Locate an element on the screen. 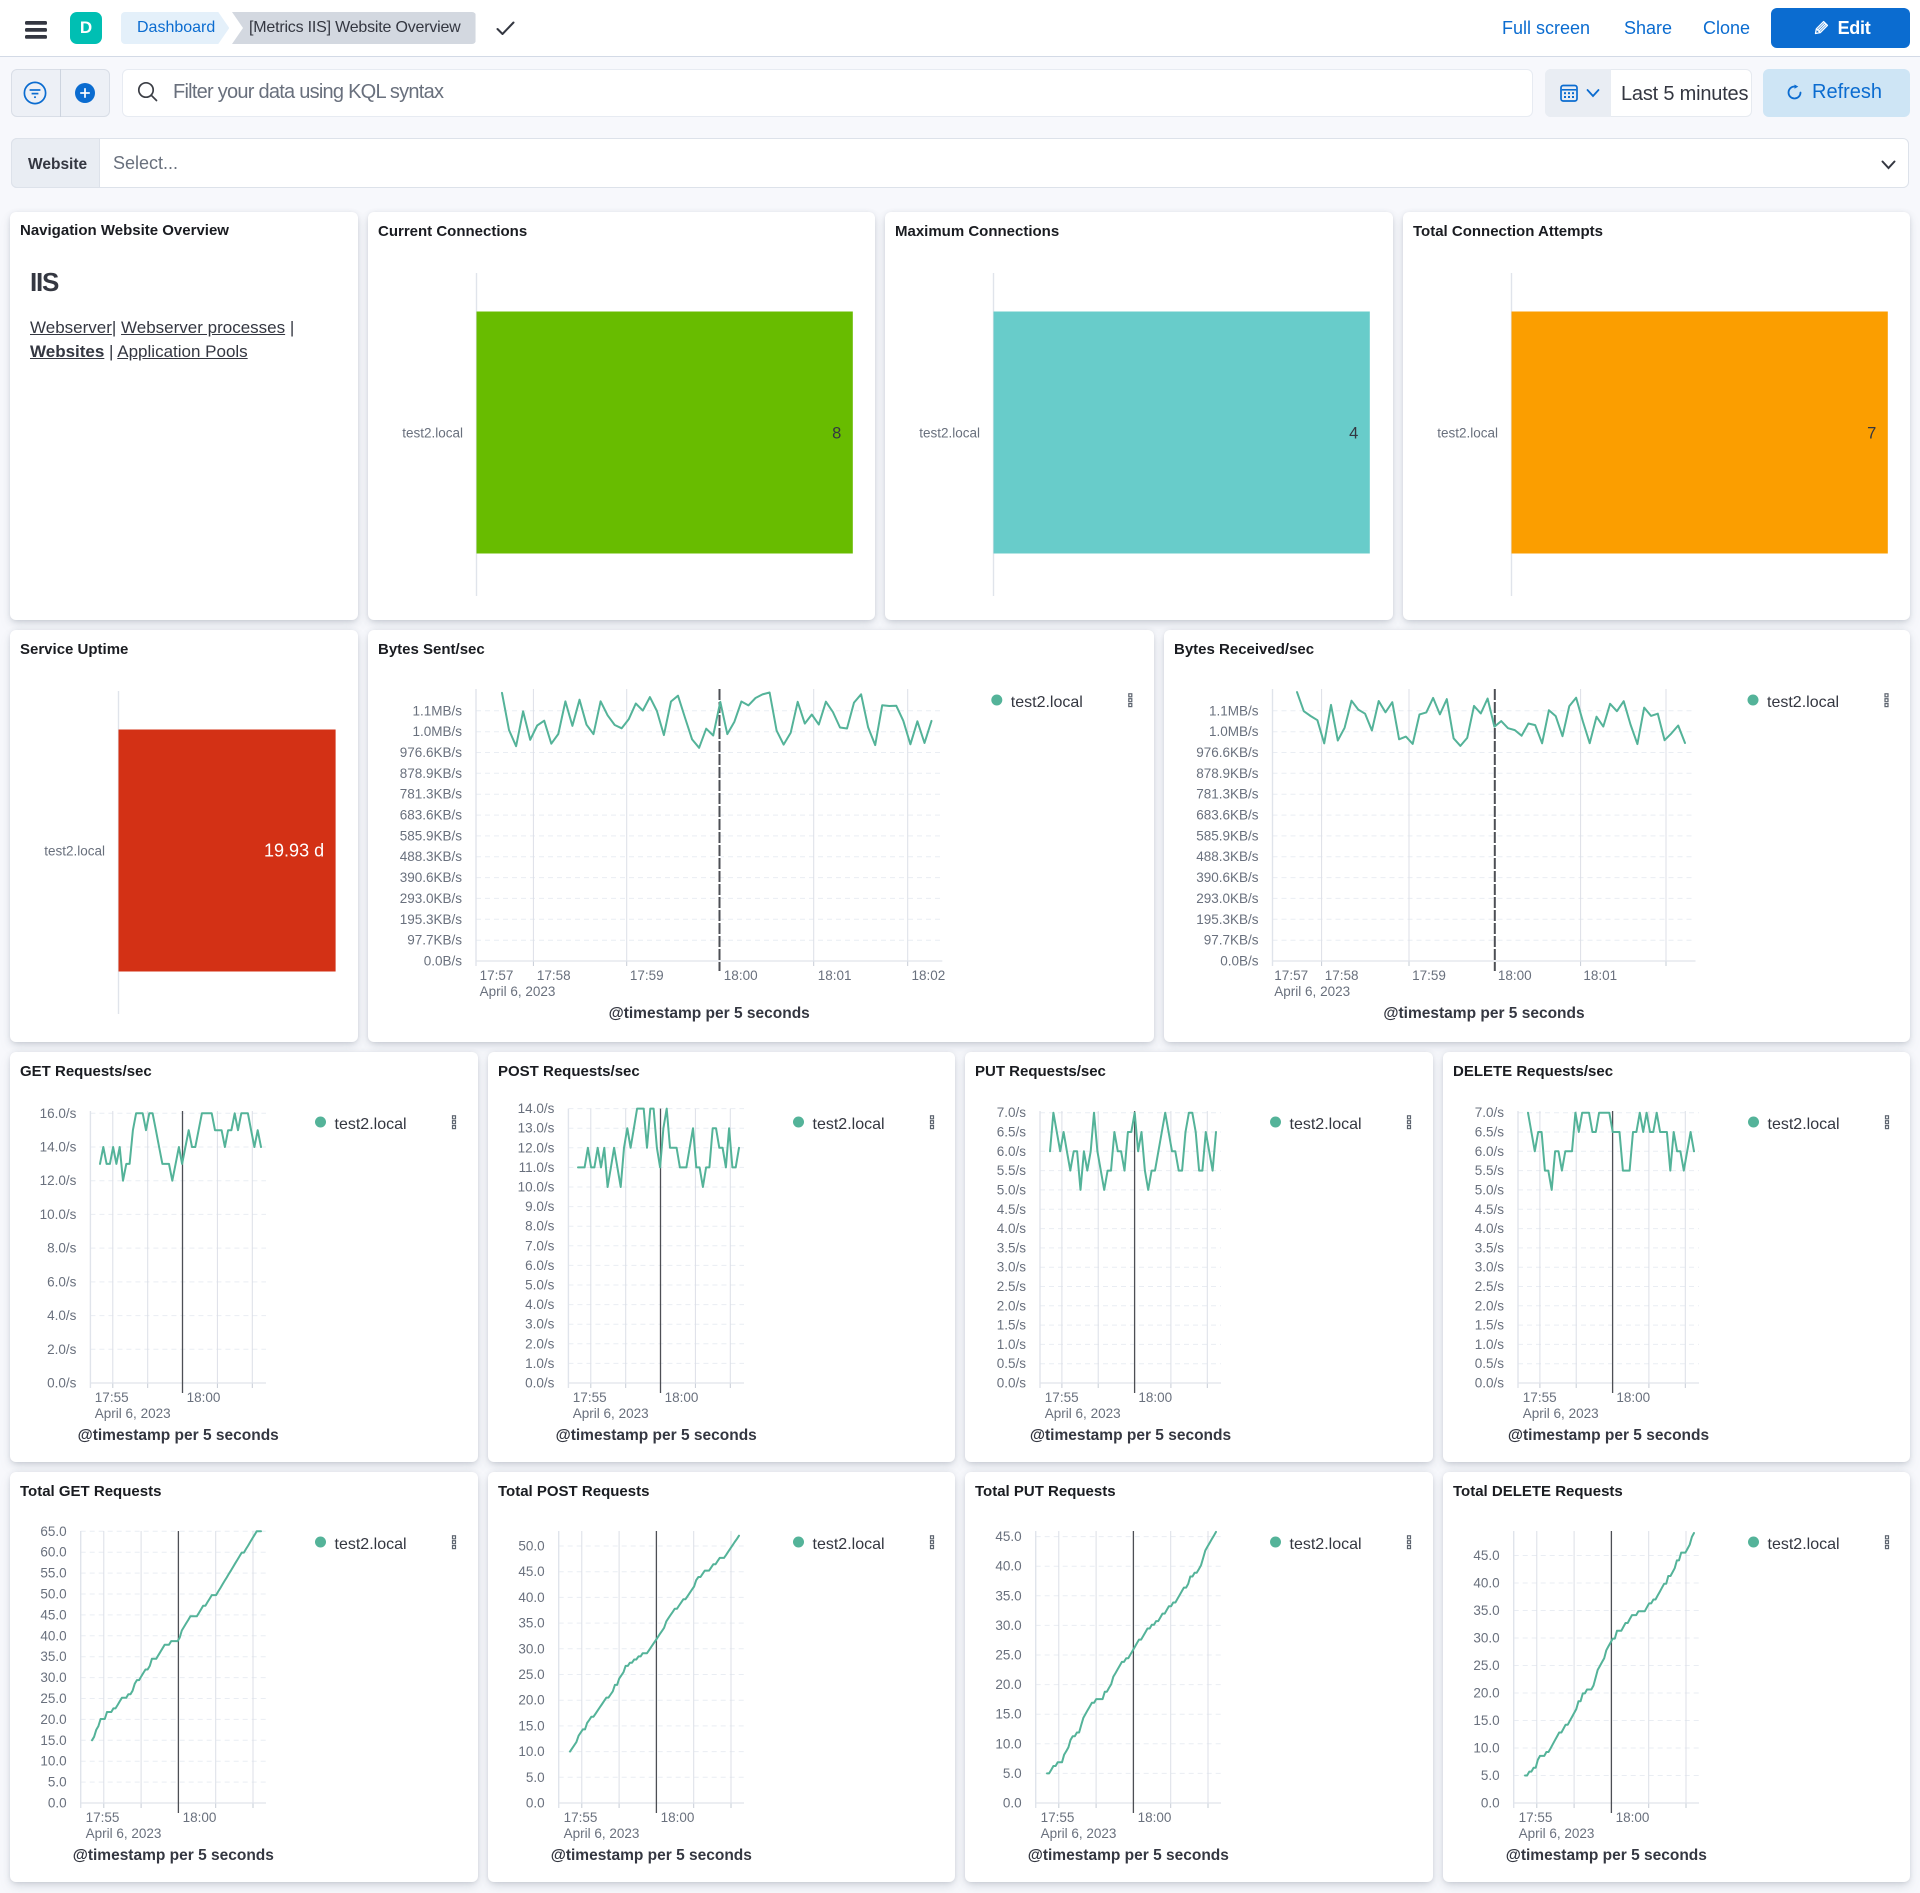 This screenshot has width=1920, height=1893. svg-text: GET Requests/sec is located at coordinates (86, 1071).